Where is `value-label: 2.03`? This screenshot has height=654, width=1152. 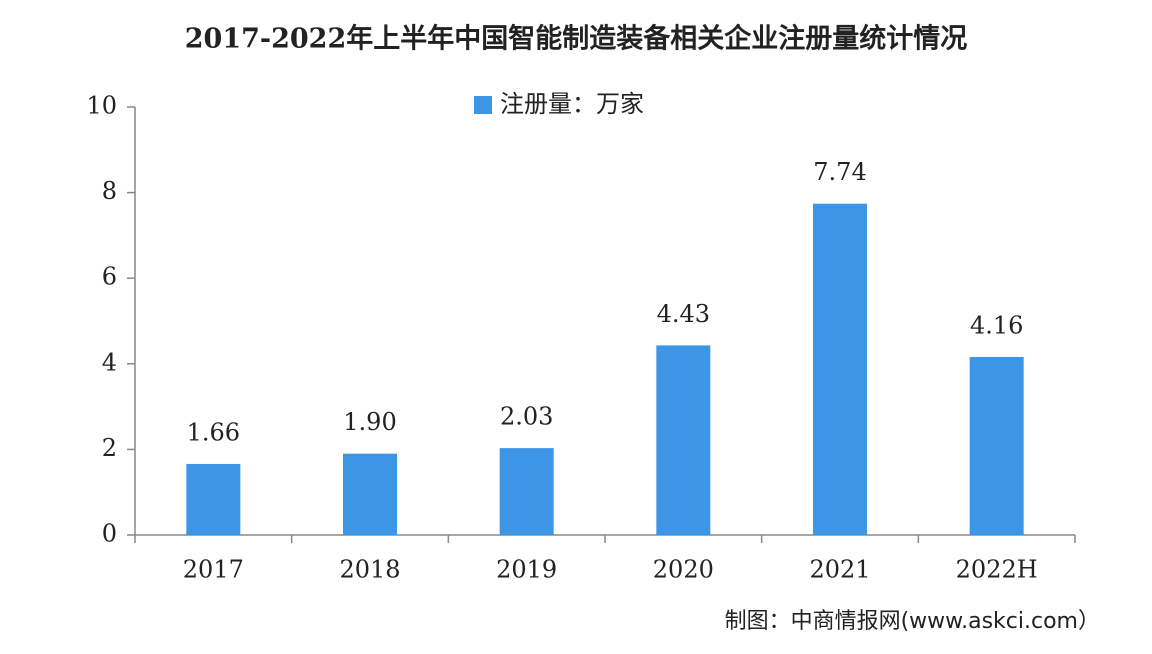
value-label: 2.03 is located at coordinates (526, 417).